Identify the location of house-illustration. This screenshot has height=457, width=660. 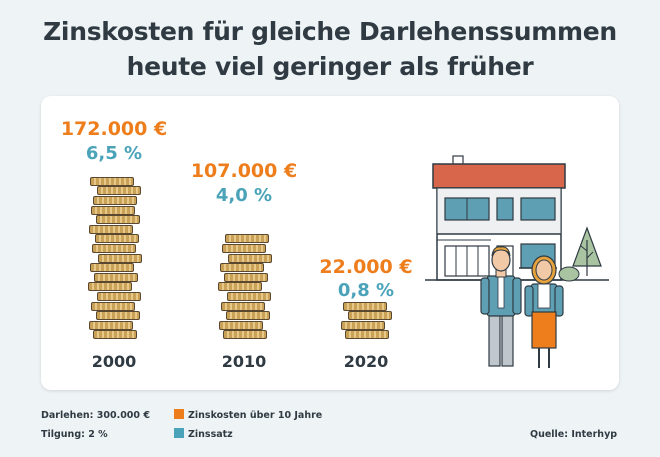
(517, 261).